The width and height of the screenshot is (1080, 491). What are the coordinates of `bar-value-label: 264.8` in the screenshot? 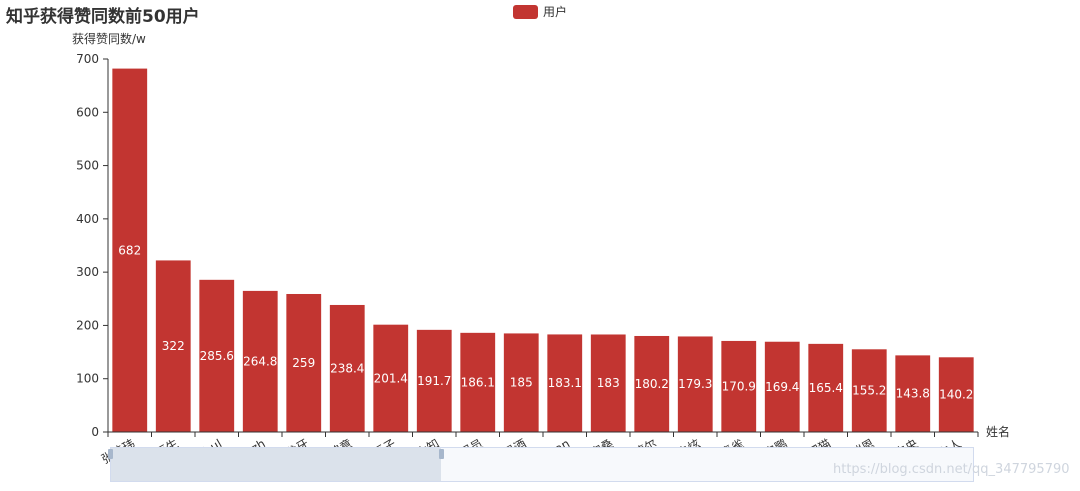 It's located at (260, 361).